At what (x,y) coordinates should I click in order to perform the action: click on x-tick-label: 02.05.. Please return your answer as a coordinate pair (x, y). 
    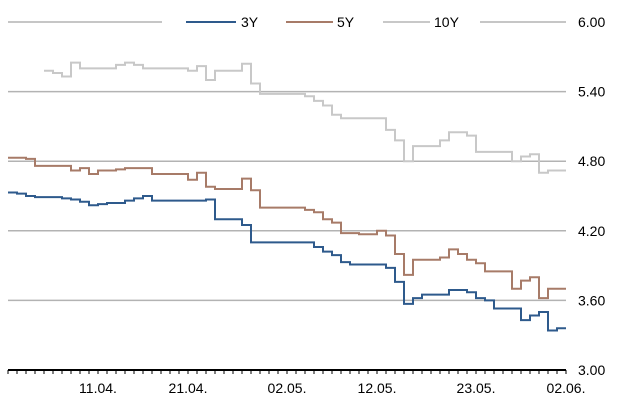
    Looking at the image, I should click on (287, 388).